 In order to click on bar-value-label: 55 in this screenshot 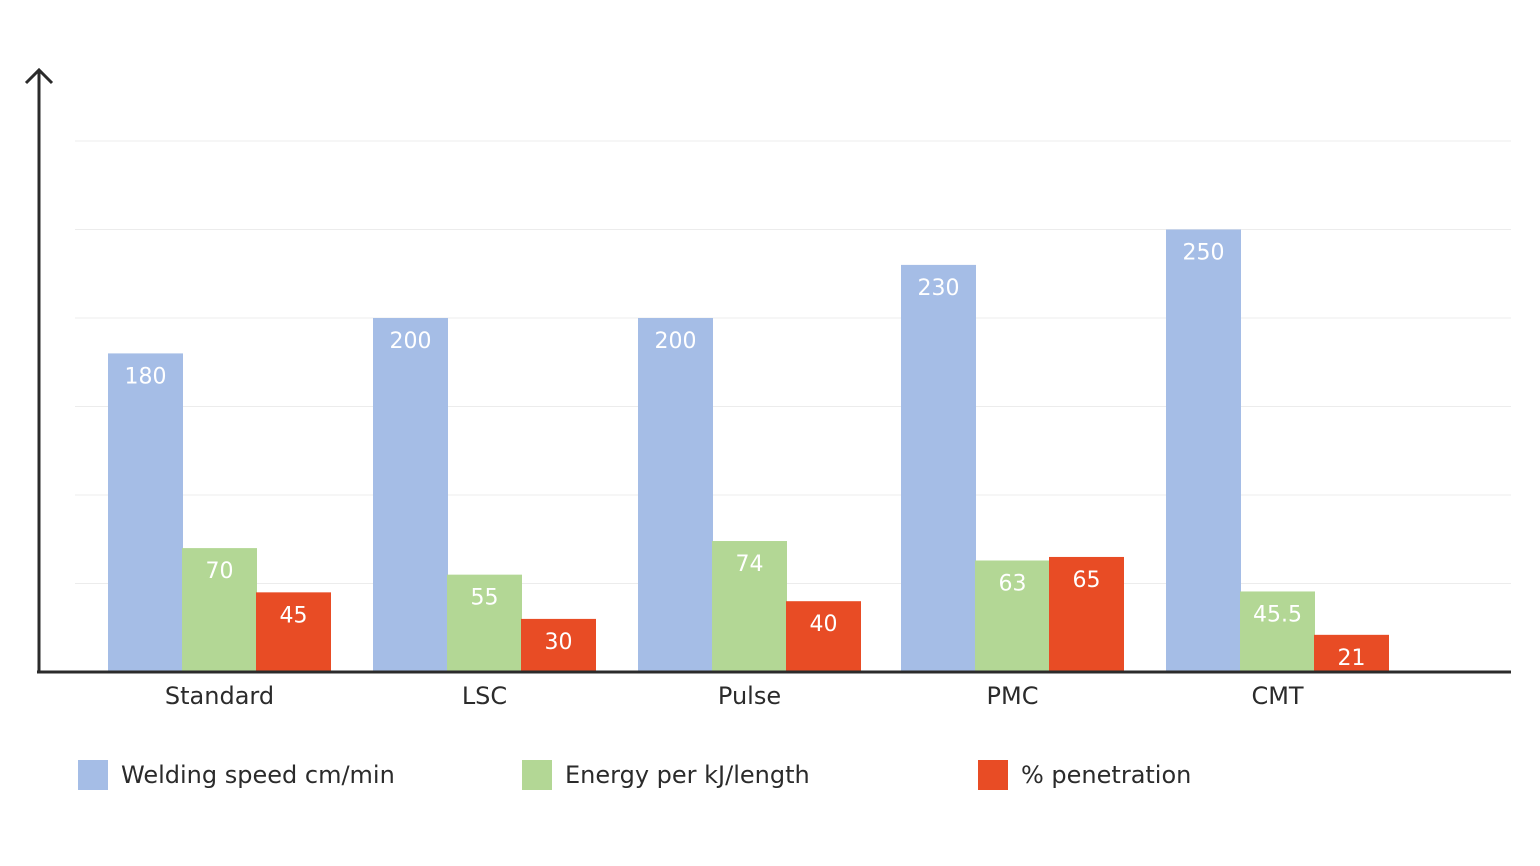, I will do `click(485, 598)`.